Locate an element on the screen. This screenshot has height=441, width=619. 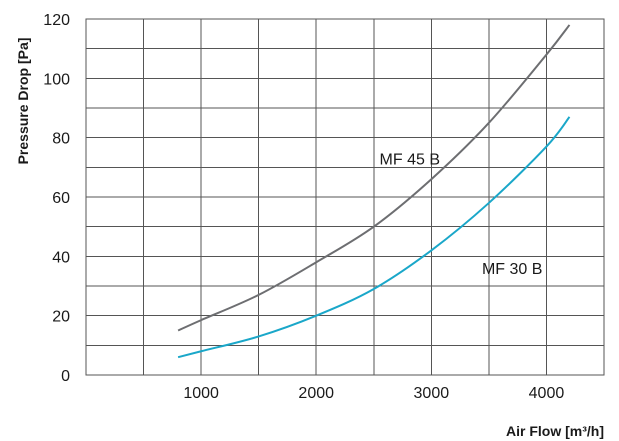
y-tick-label: 0 is located at coordinates (65, 376).